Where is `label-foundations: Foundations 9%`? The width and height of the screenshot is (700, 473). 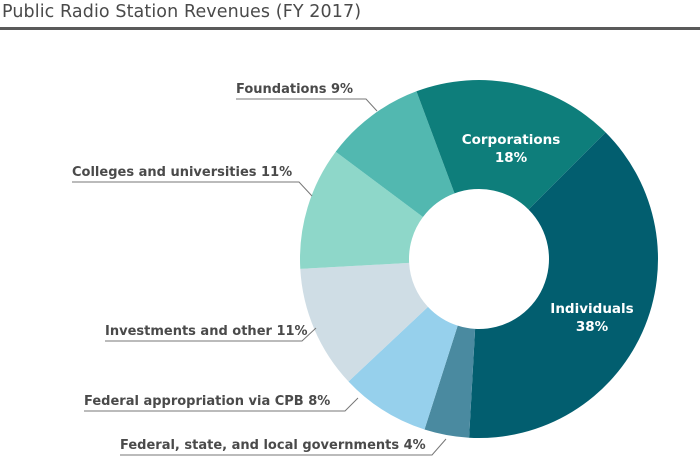 label-foundations: Foundations 9% is located at coordinates (294, 89).